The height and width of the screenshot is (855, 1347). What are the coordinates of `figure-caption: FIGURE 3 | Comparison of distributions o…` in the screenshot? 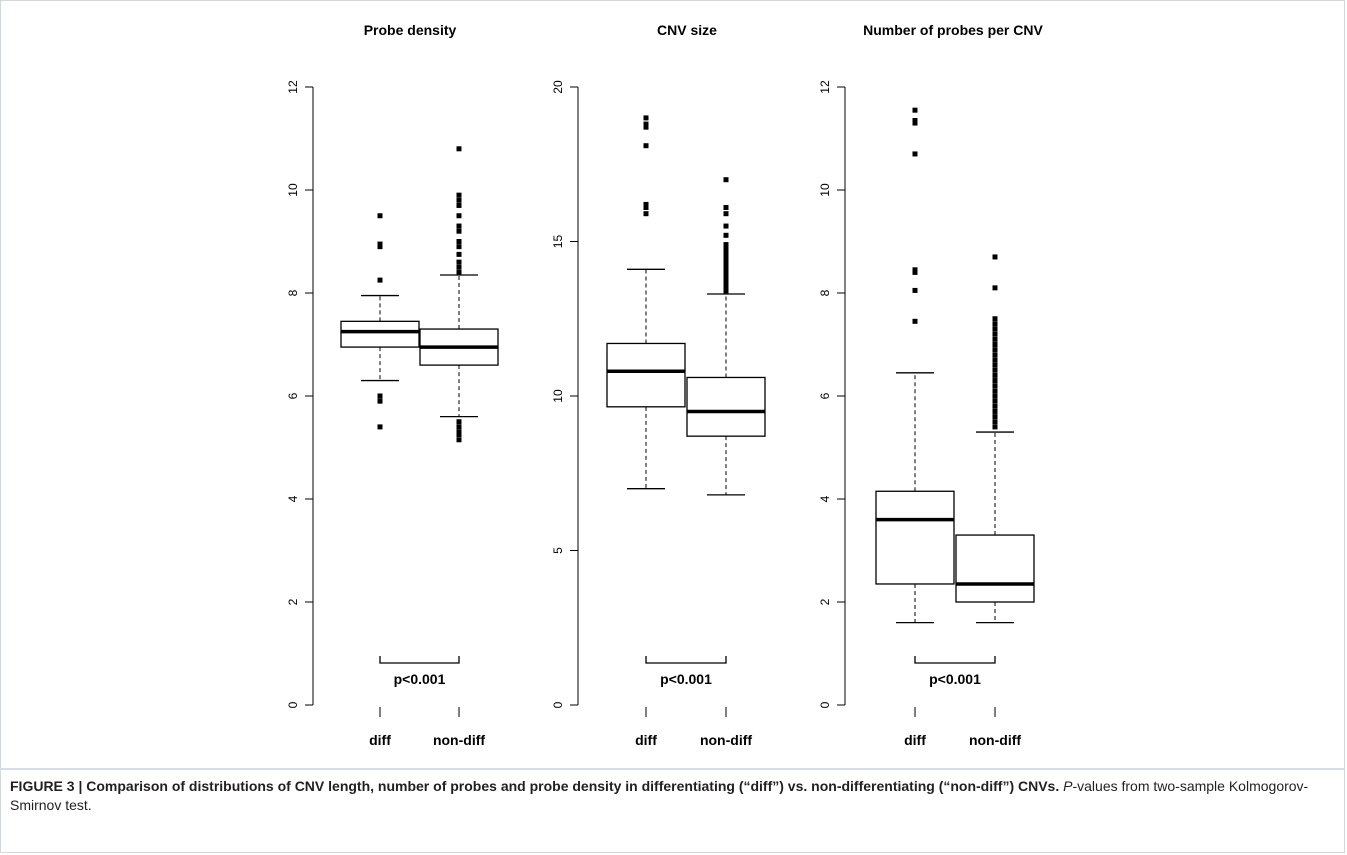 It's located at (670, 796).